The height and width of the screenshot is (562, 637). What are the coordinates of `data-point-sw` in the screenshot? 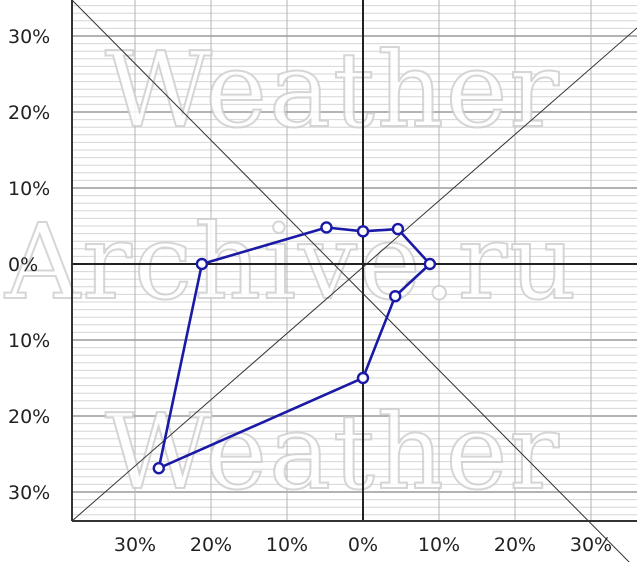 It's located at (158, 468).